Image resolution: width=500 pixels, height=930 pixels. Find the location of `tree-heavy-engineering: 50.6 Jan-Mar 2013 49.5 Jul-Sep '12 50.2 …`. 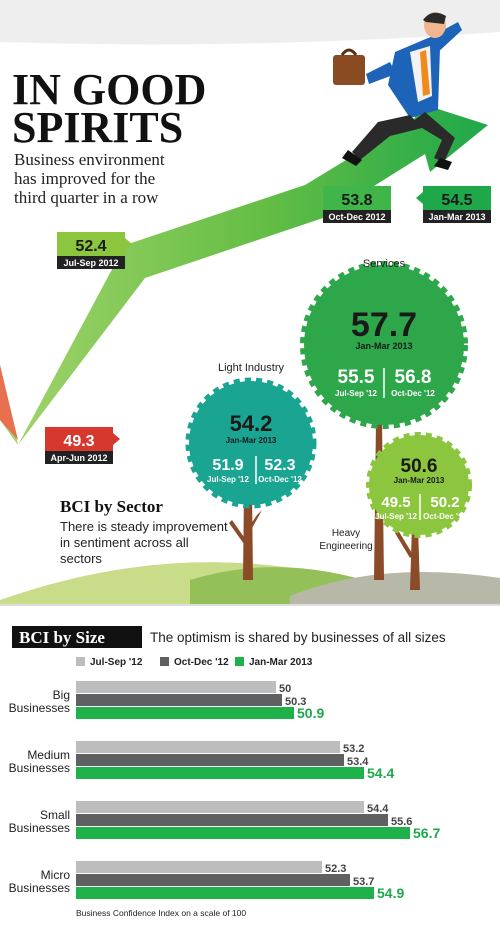

tree-heavy-engineering: 50.6 Jan-Mar 2013 49.5 Jul-Sep '12 50.2 … is located at coordinates (395, 492).